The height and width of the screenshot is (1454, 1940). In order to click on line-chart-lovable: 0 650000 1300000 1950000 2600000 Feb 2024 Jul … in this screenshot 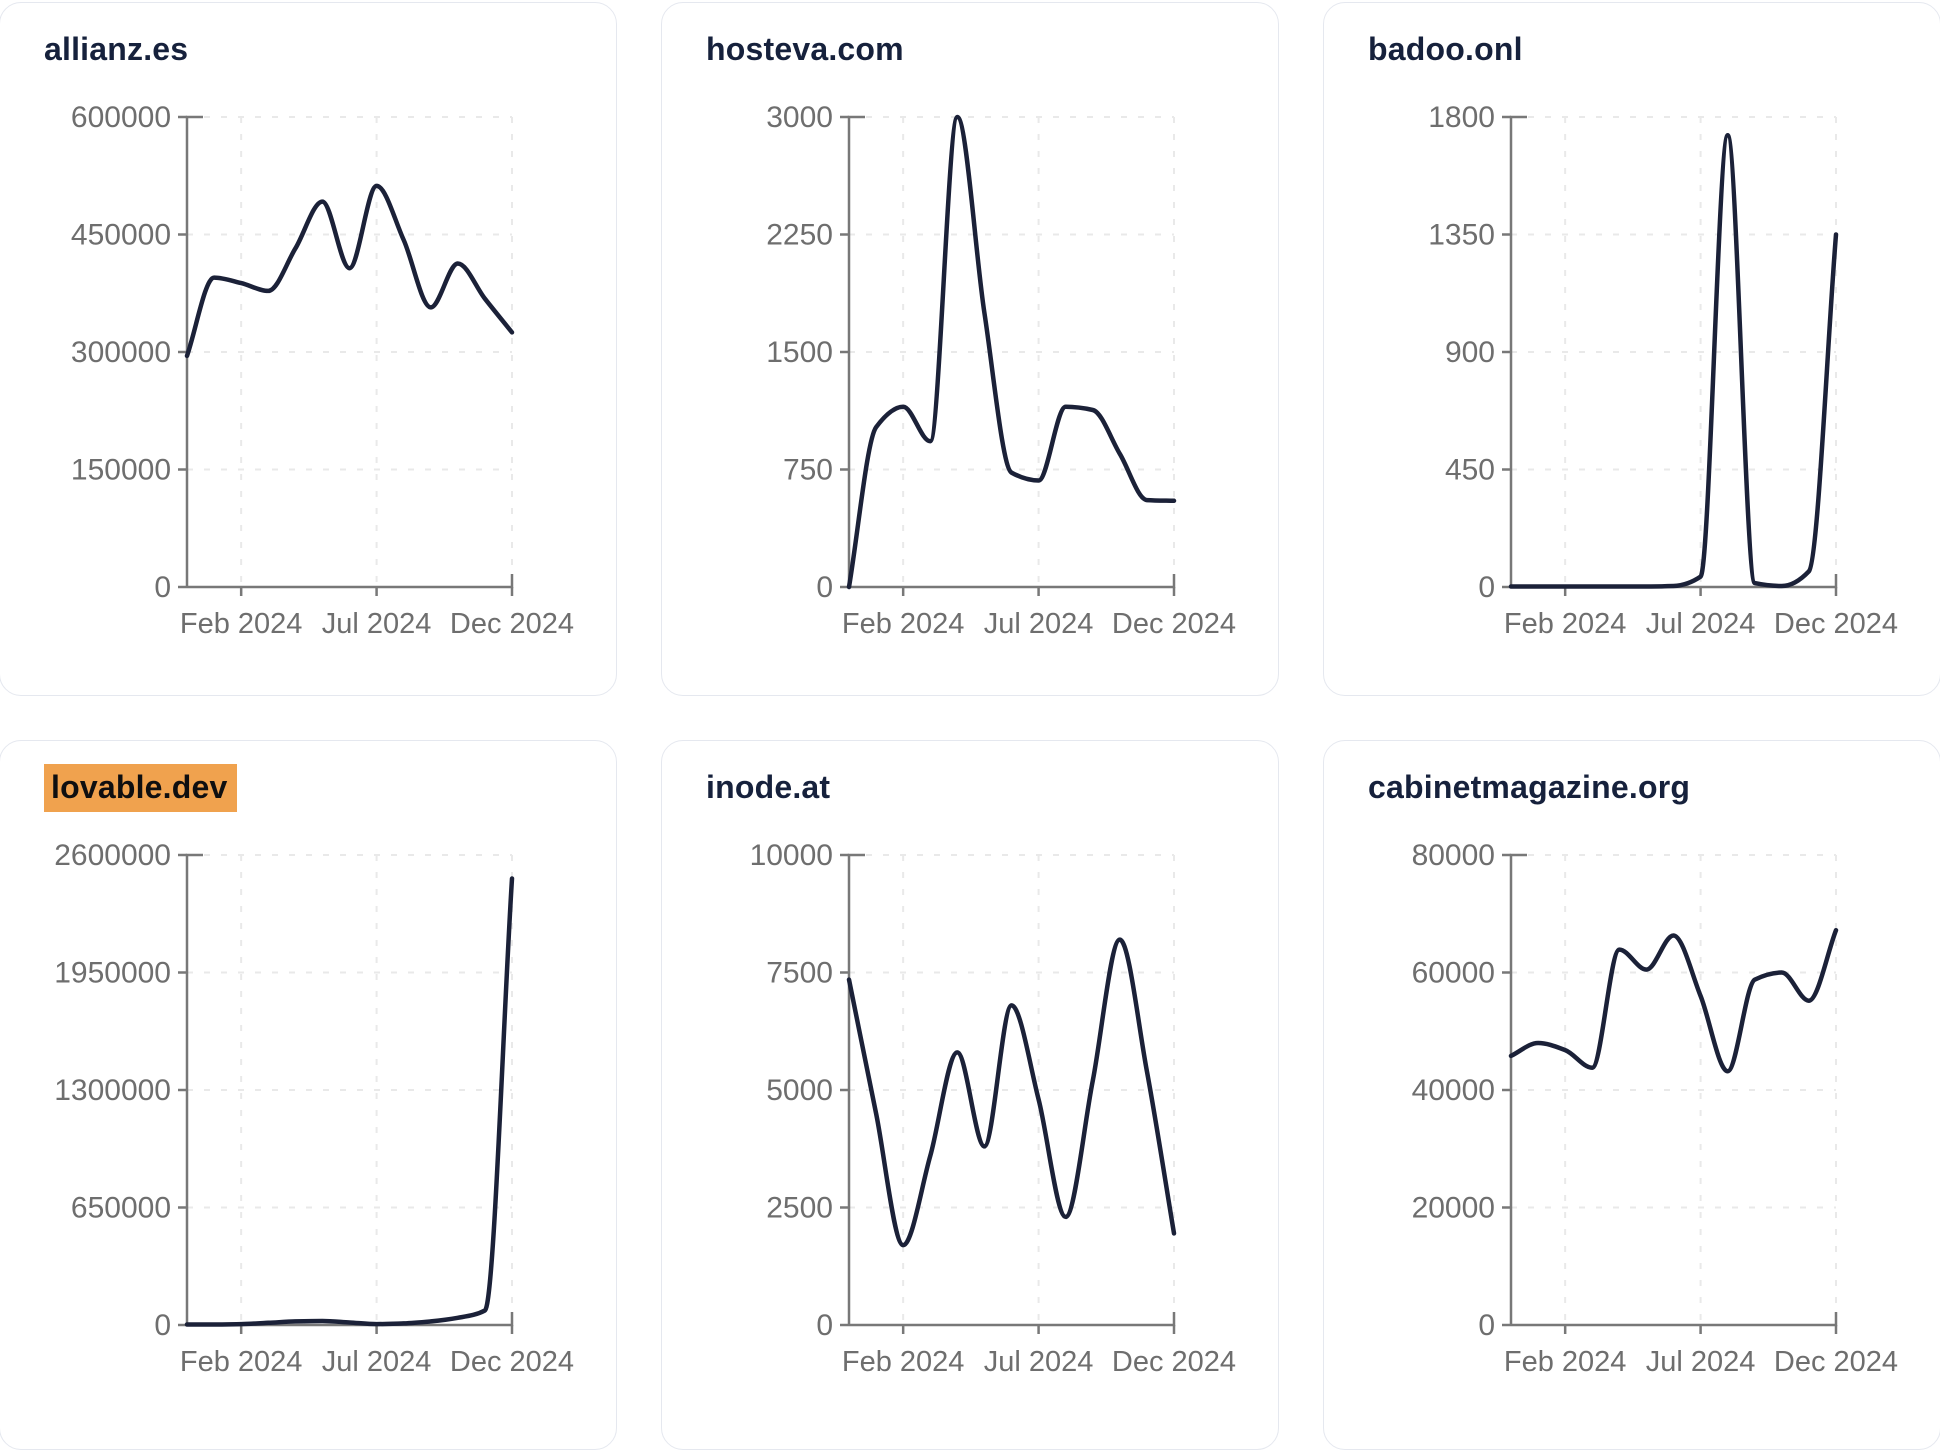, I will do `click(308, 1109)`.